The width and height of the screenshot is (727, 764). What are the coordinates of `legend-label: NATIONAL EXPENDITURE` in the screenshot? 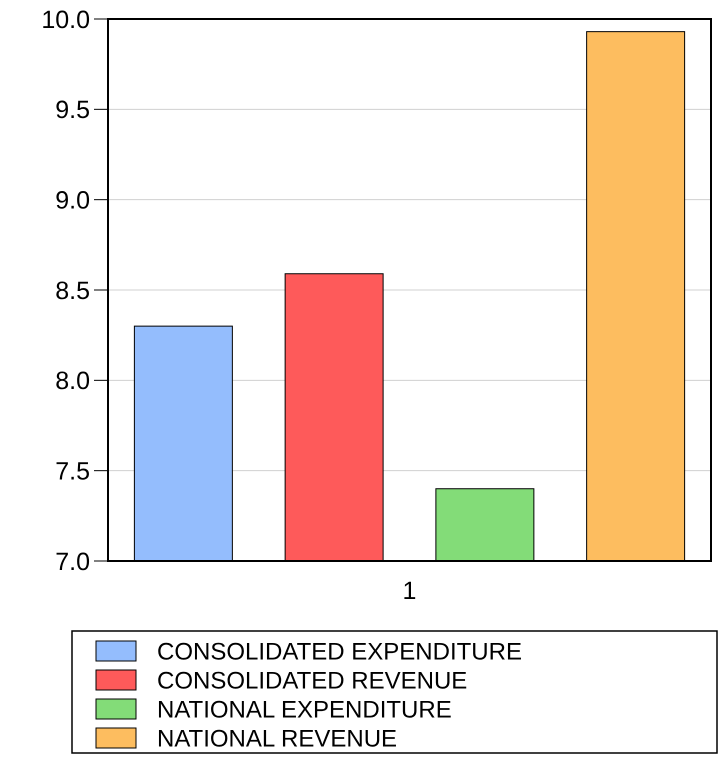 It's located at (304, 710).